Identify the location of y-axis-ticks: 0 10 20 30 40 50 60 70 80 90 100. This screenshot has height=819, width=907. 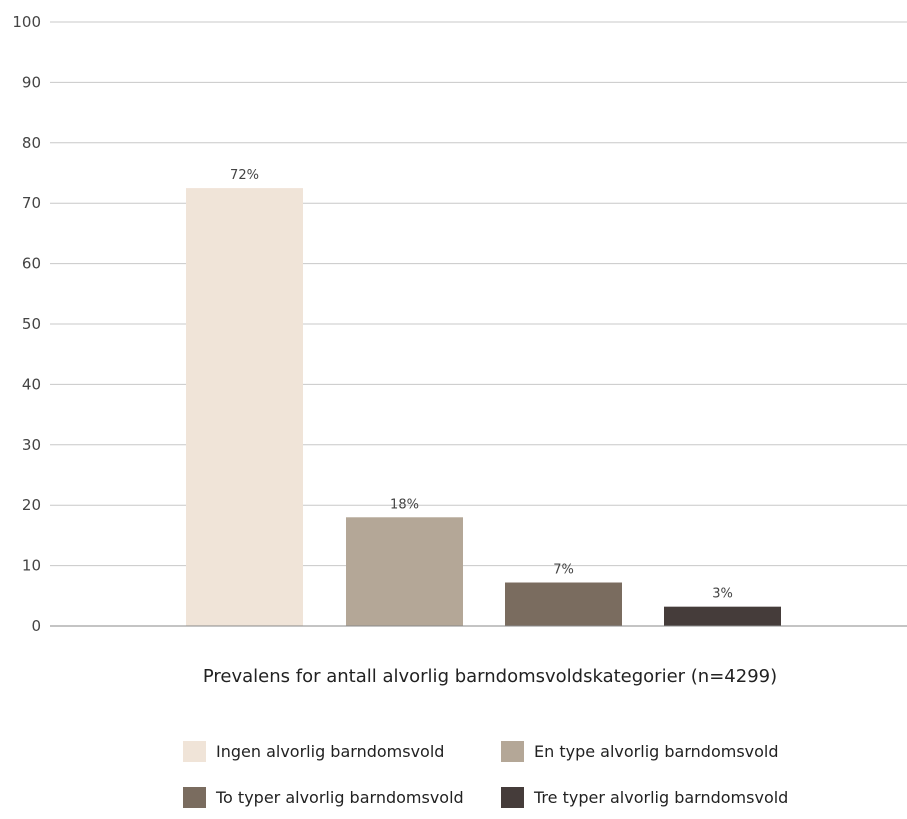
(26, 324).